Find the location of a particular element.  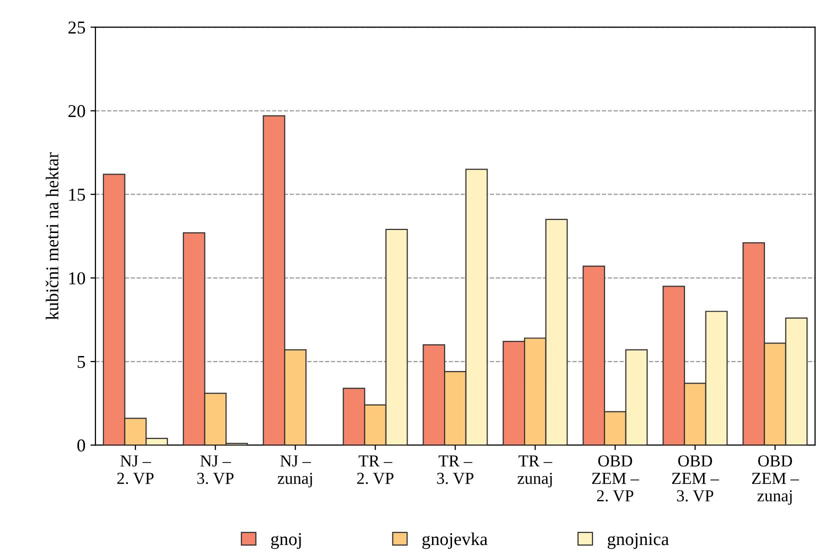

x-tick-label: NJ – zunaj is located at coordinates (295, 471).